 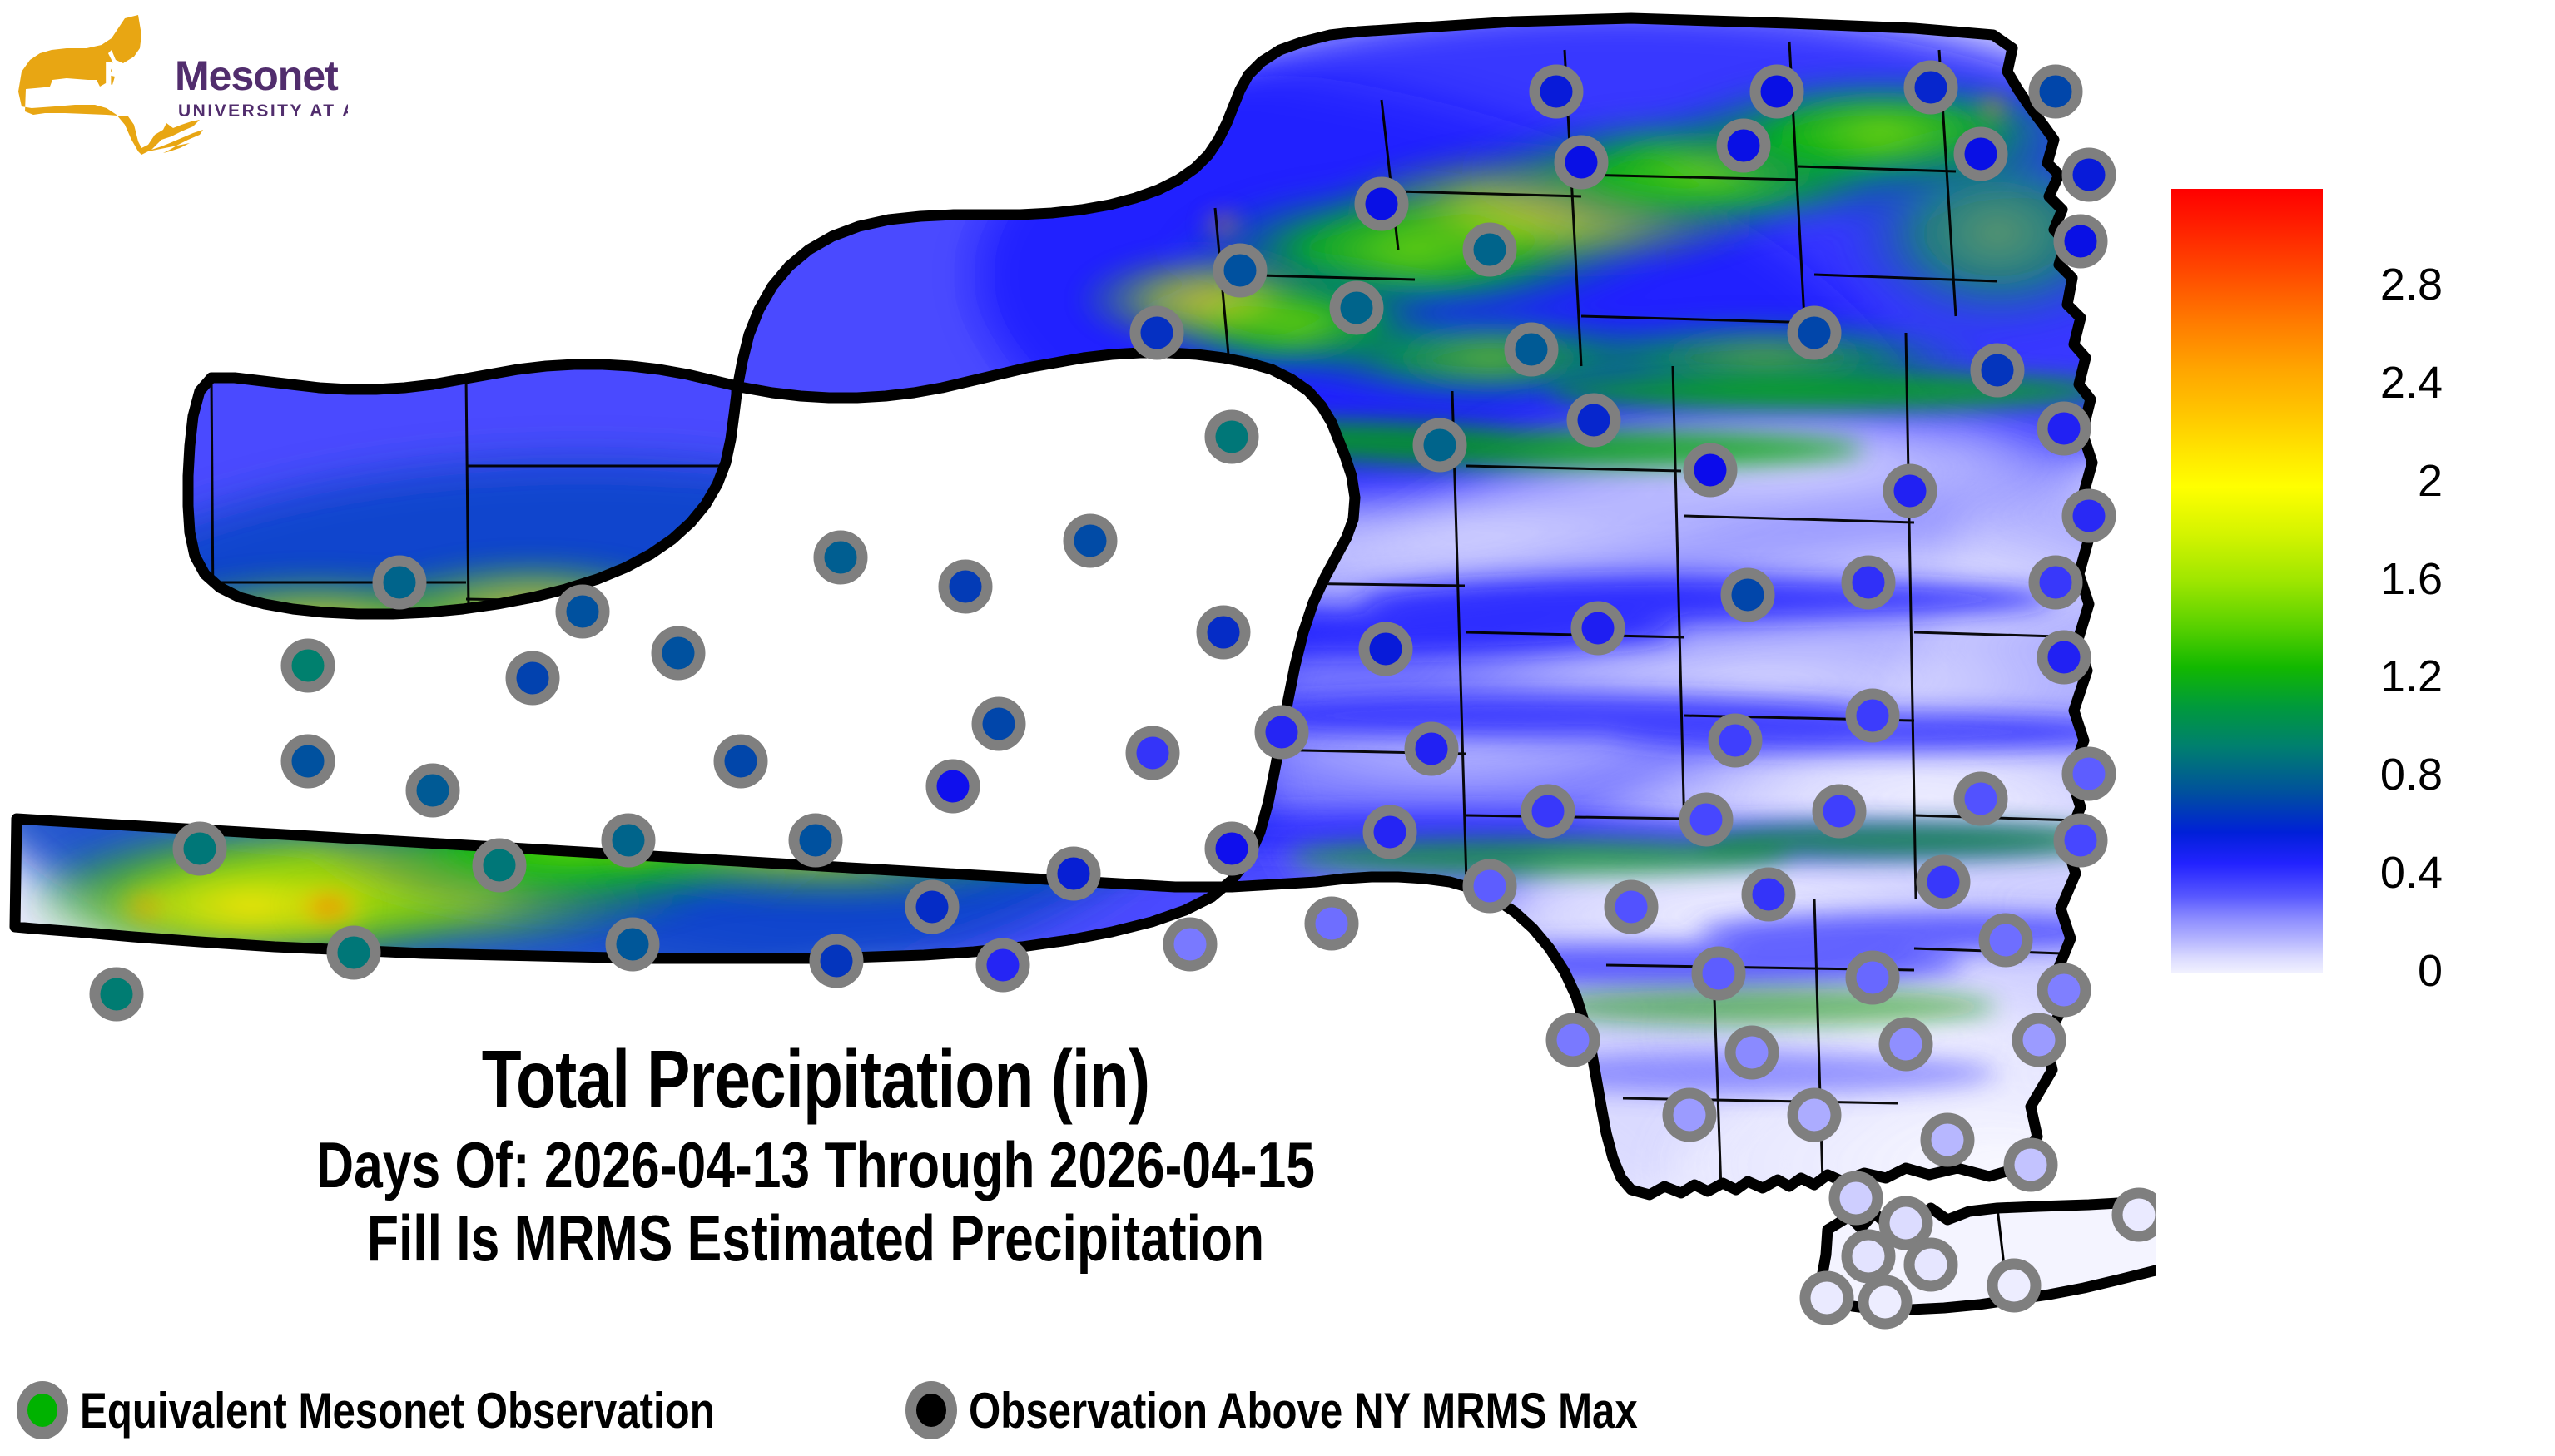 What do you see at coordinates (2434, 557) in the screenshot?
I see `colorbar-tick-labels: 2.8 2.4 2 1.6 1.2 0.8 0.4 0` at bounding box center [2434, 557].